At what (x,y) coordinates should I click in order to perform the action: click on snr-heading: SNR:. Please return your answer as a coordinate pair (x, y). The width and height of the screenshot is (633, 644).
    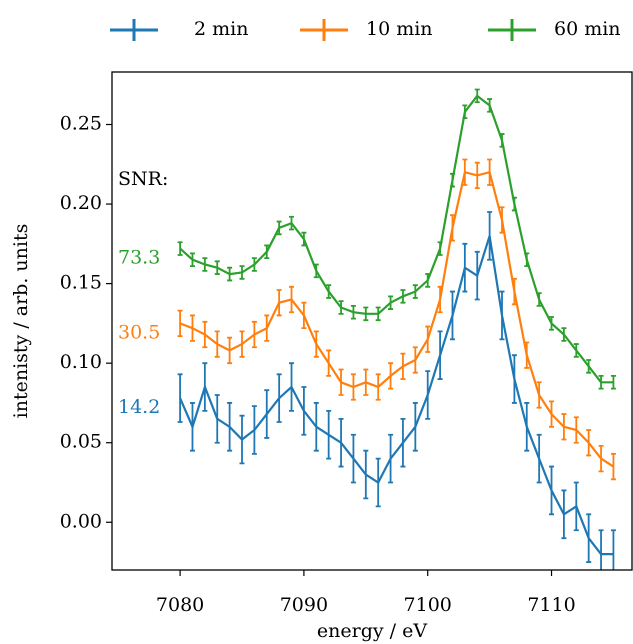
    Looking at the image, I should click on (143, 179).